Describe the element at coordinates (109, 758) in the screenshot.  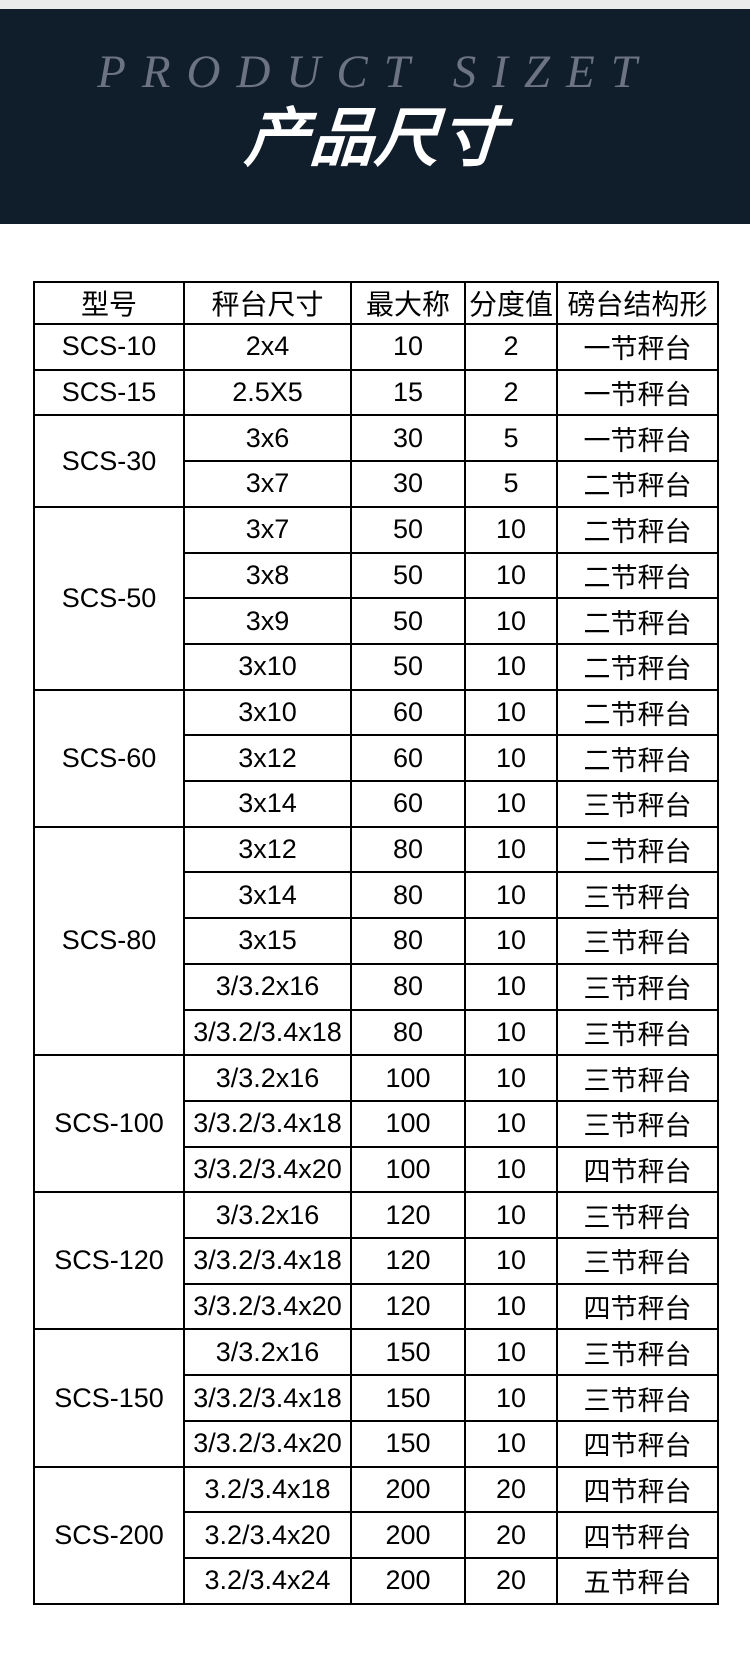
I see `model-cell: SCS-60` at that location.